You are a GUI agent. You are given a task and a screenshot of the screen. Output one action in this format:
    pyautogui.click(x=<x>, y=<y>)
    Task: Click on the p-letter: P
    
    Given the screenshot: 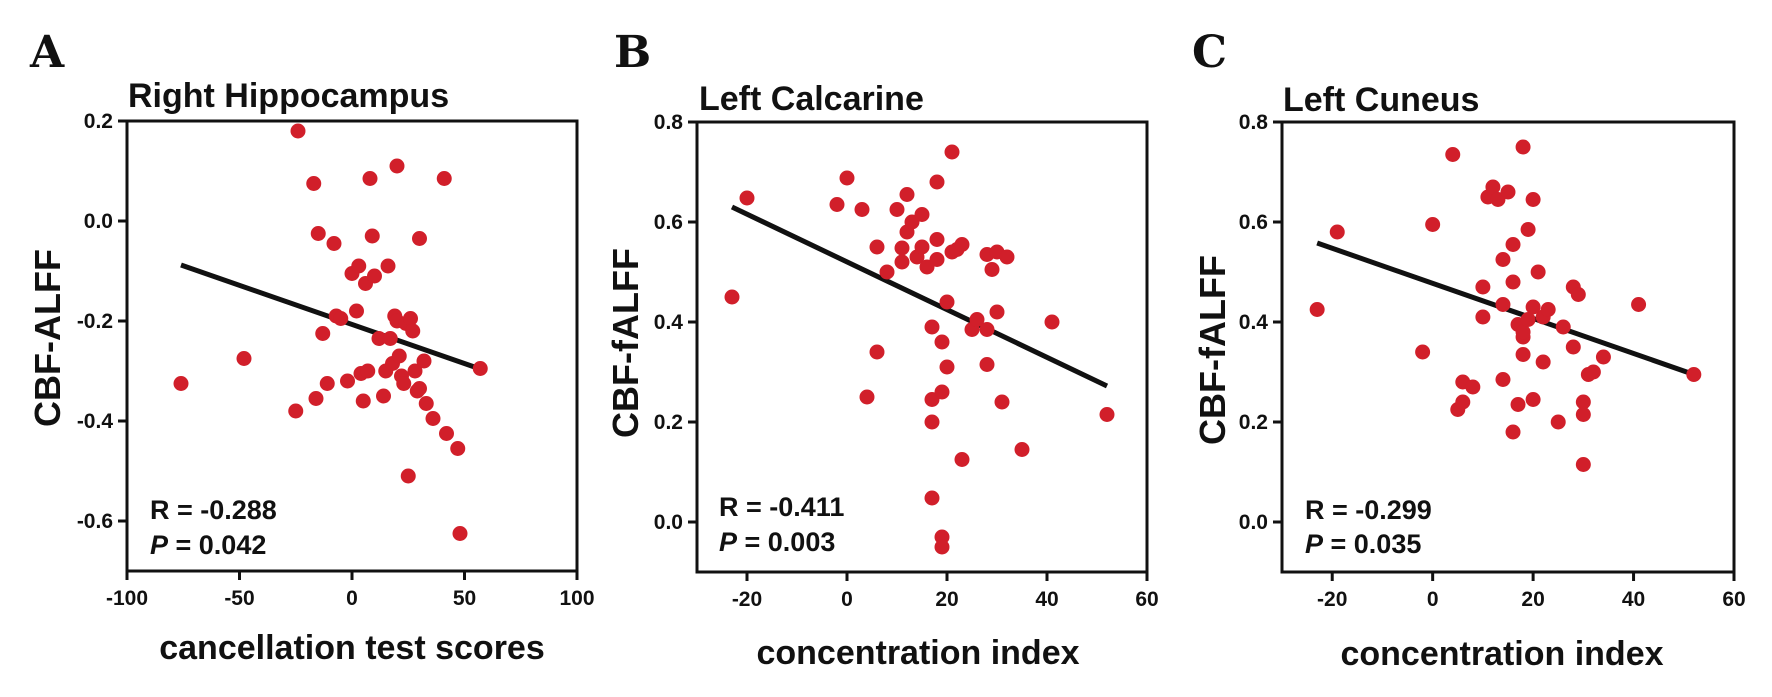 What is the action you would take?
    pyautogui.click(x=728, y=542)
    